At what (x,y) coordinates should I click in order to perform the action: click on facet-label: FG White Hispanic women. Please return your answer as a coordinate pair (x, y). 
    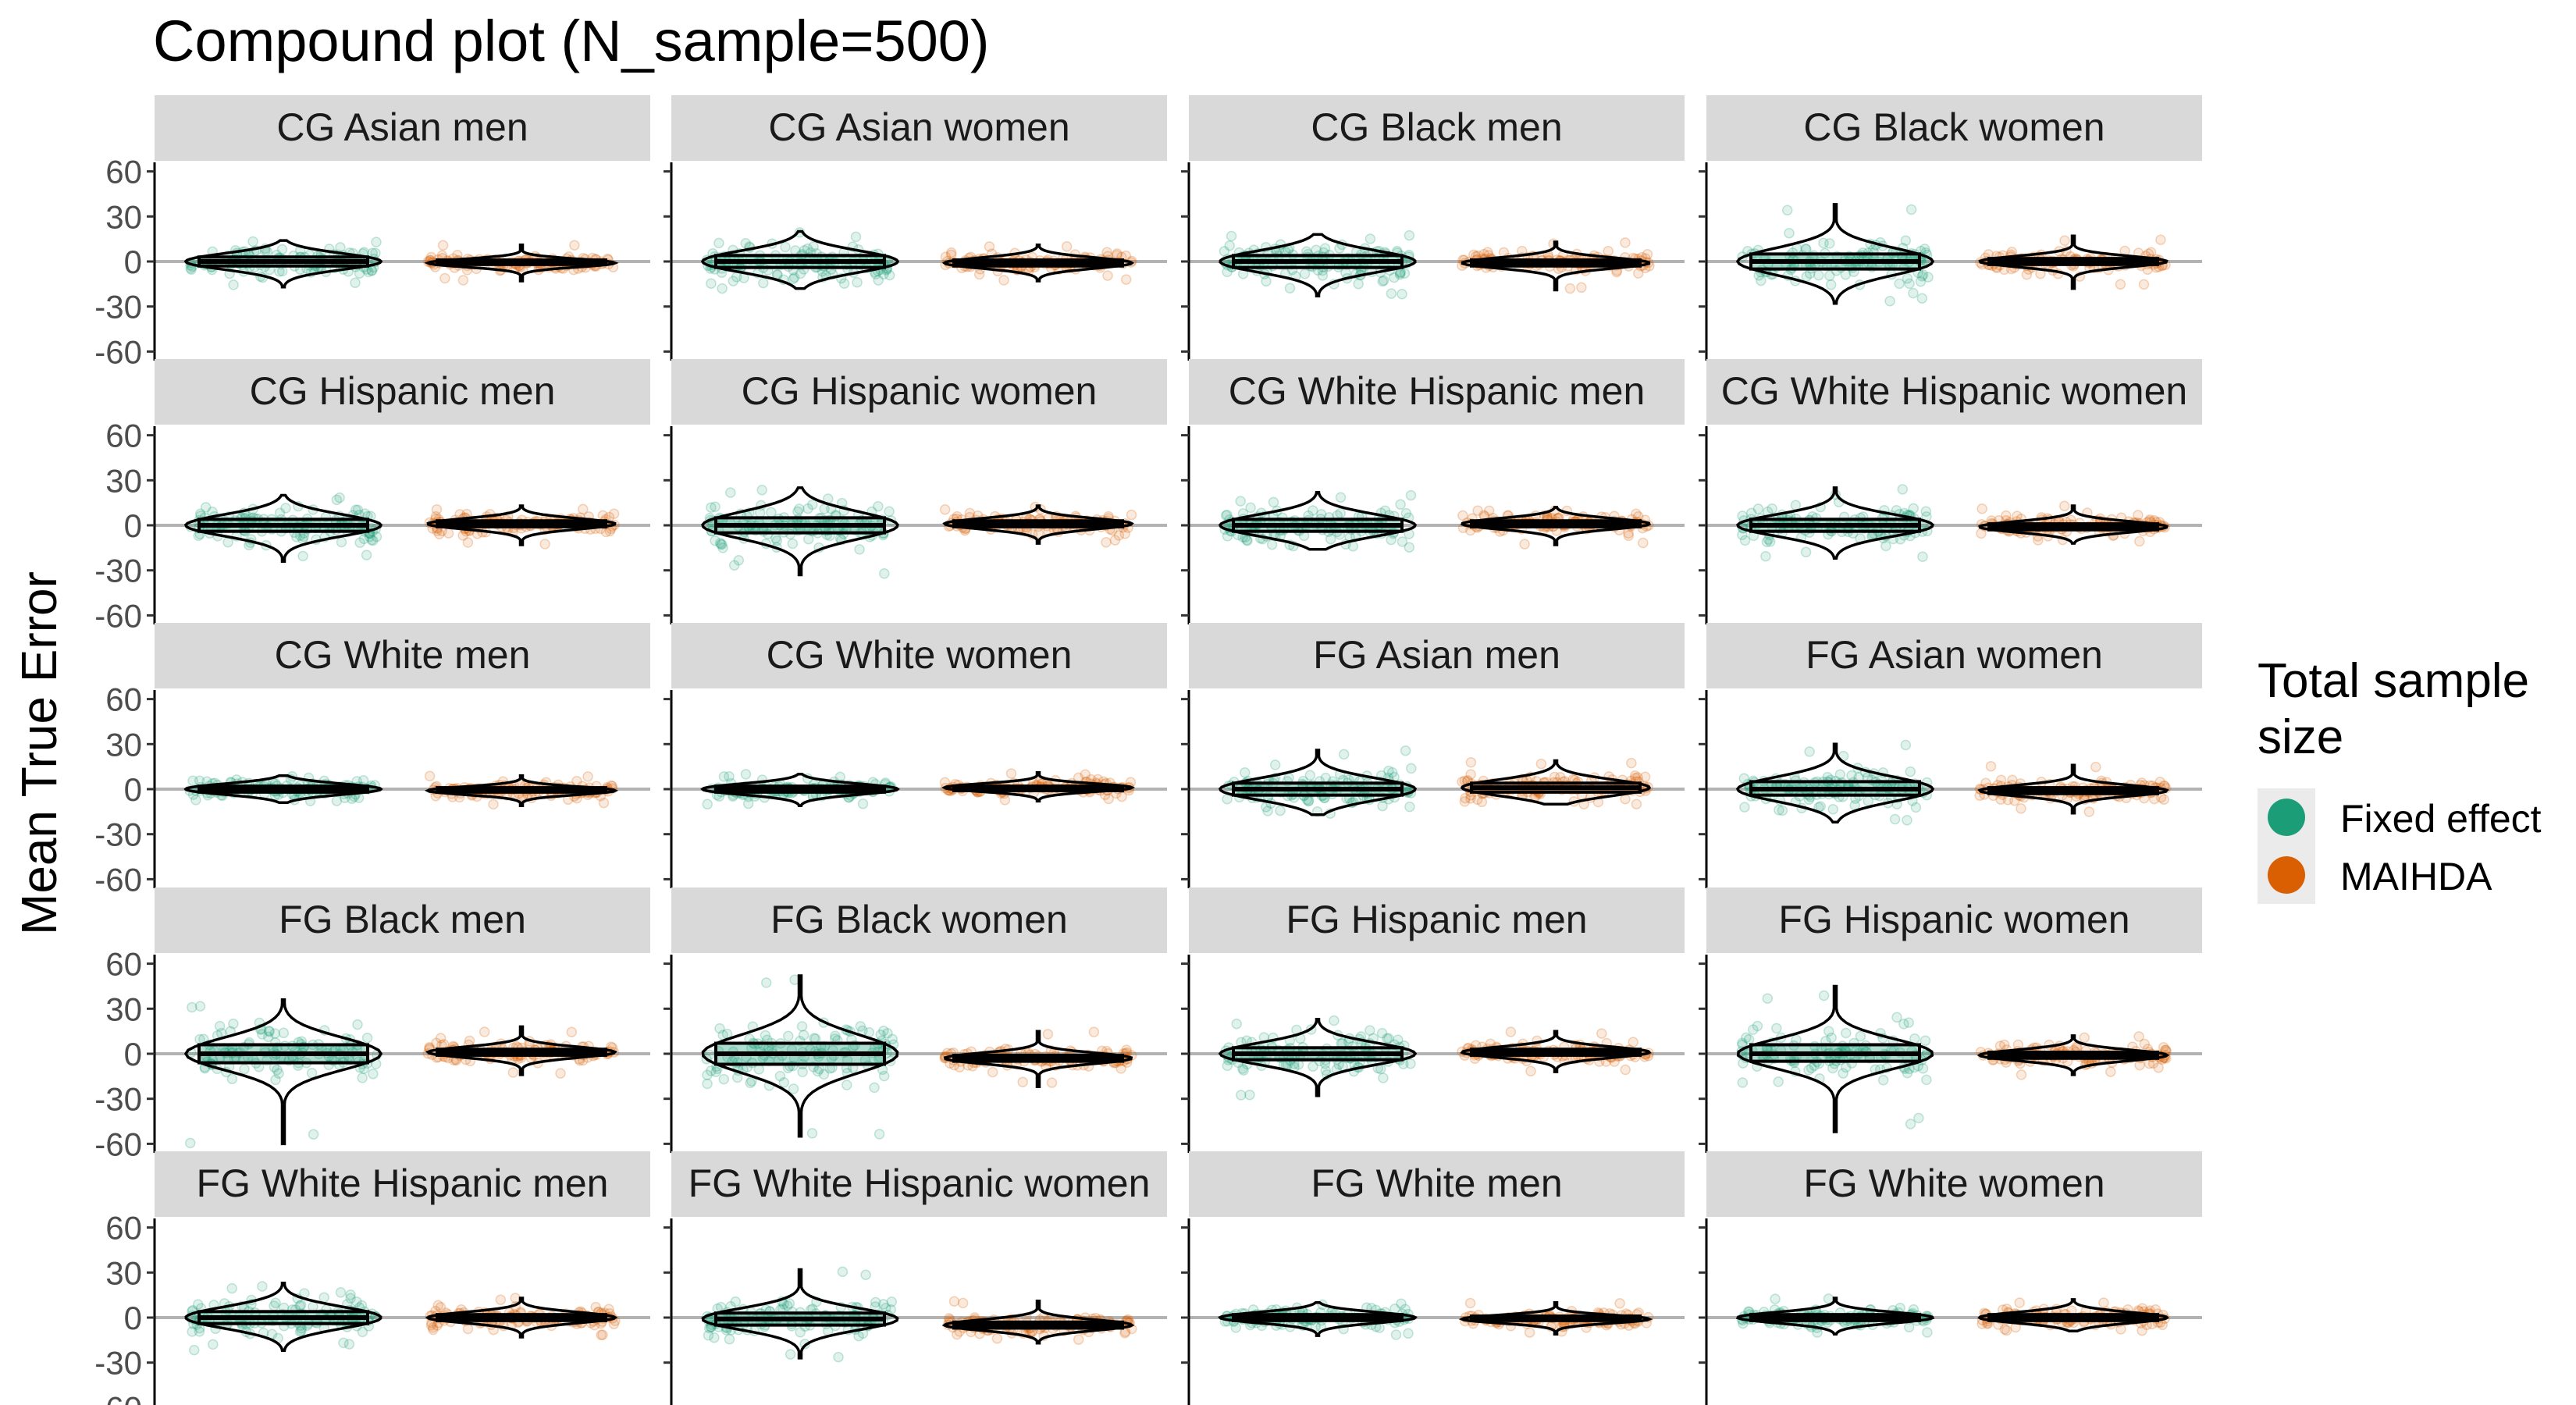
    Looking at the image, I should click on (919, 1183).